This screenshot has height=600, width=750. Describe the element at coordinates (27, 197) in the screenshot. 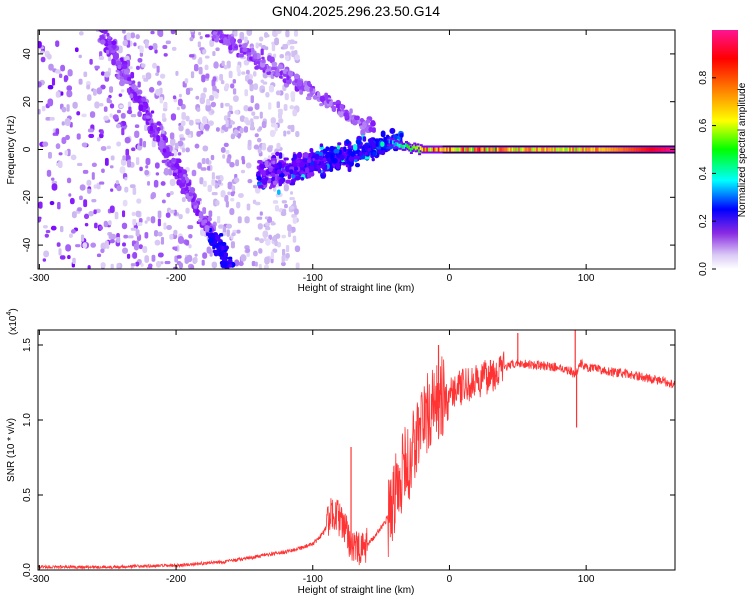

I see `y-tick-label: -20` at that location.